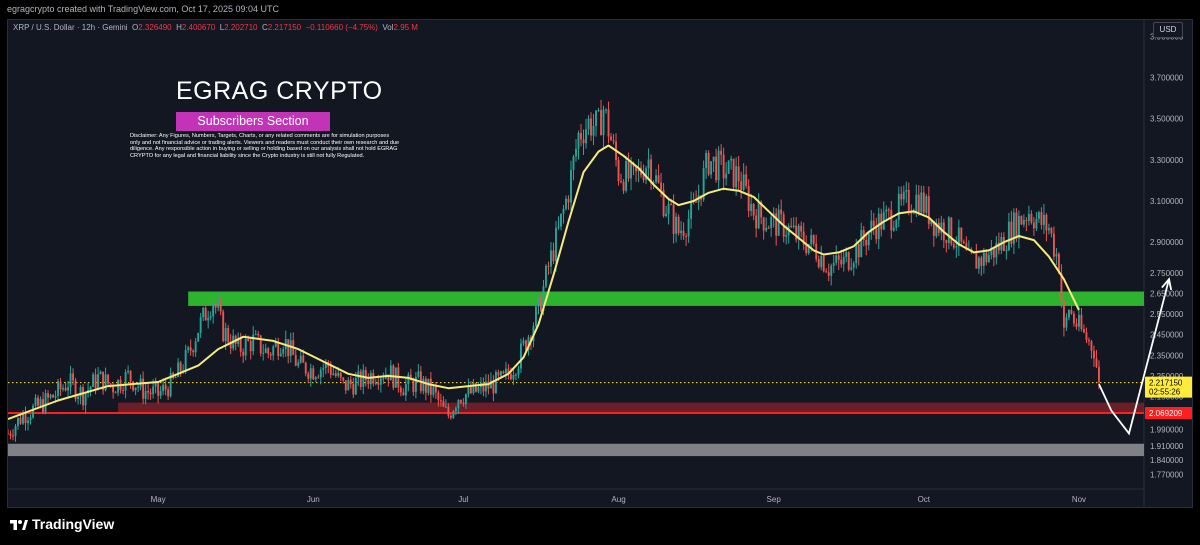  What do you see at coordinates (924, 499) in the screenshot?
I see `x-tick-label: Oct` at bounding box center [924, 499].